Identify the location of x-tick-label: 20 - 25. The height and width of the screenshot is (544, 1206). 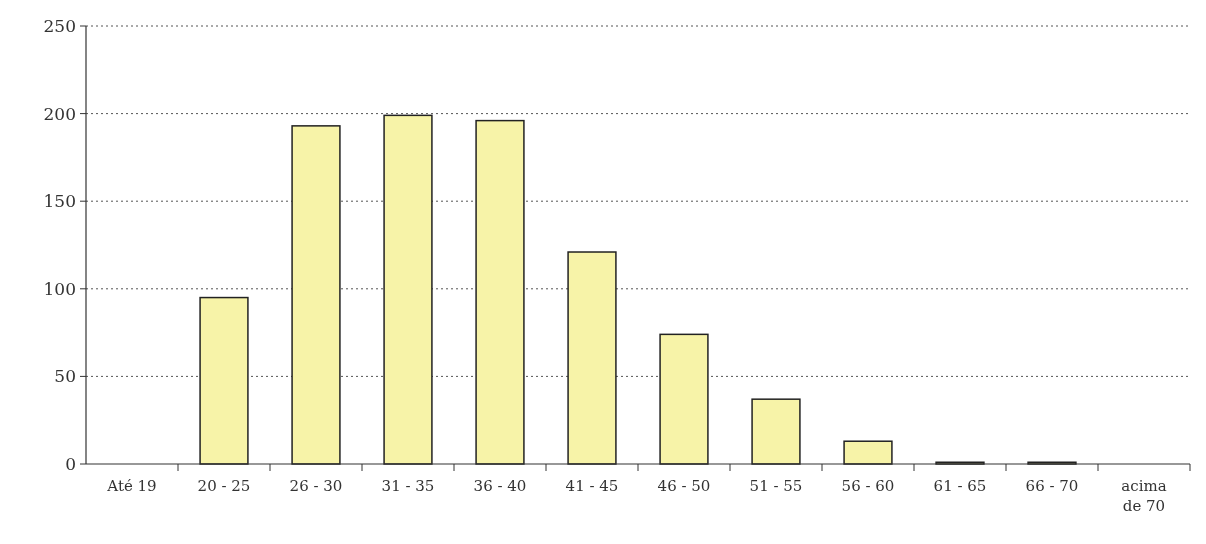
(224, 486).